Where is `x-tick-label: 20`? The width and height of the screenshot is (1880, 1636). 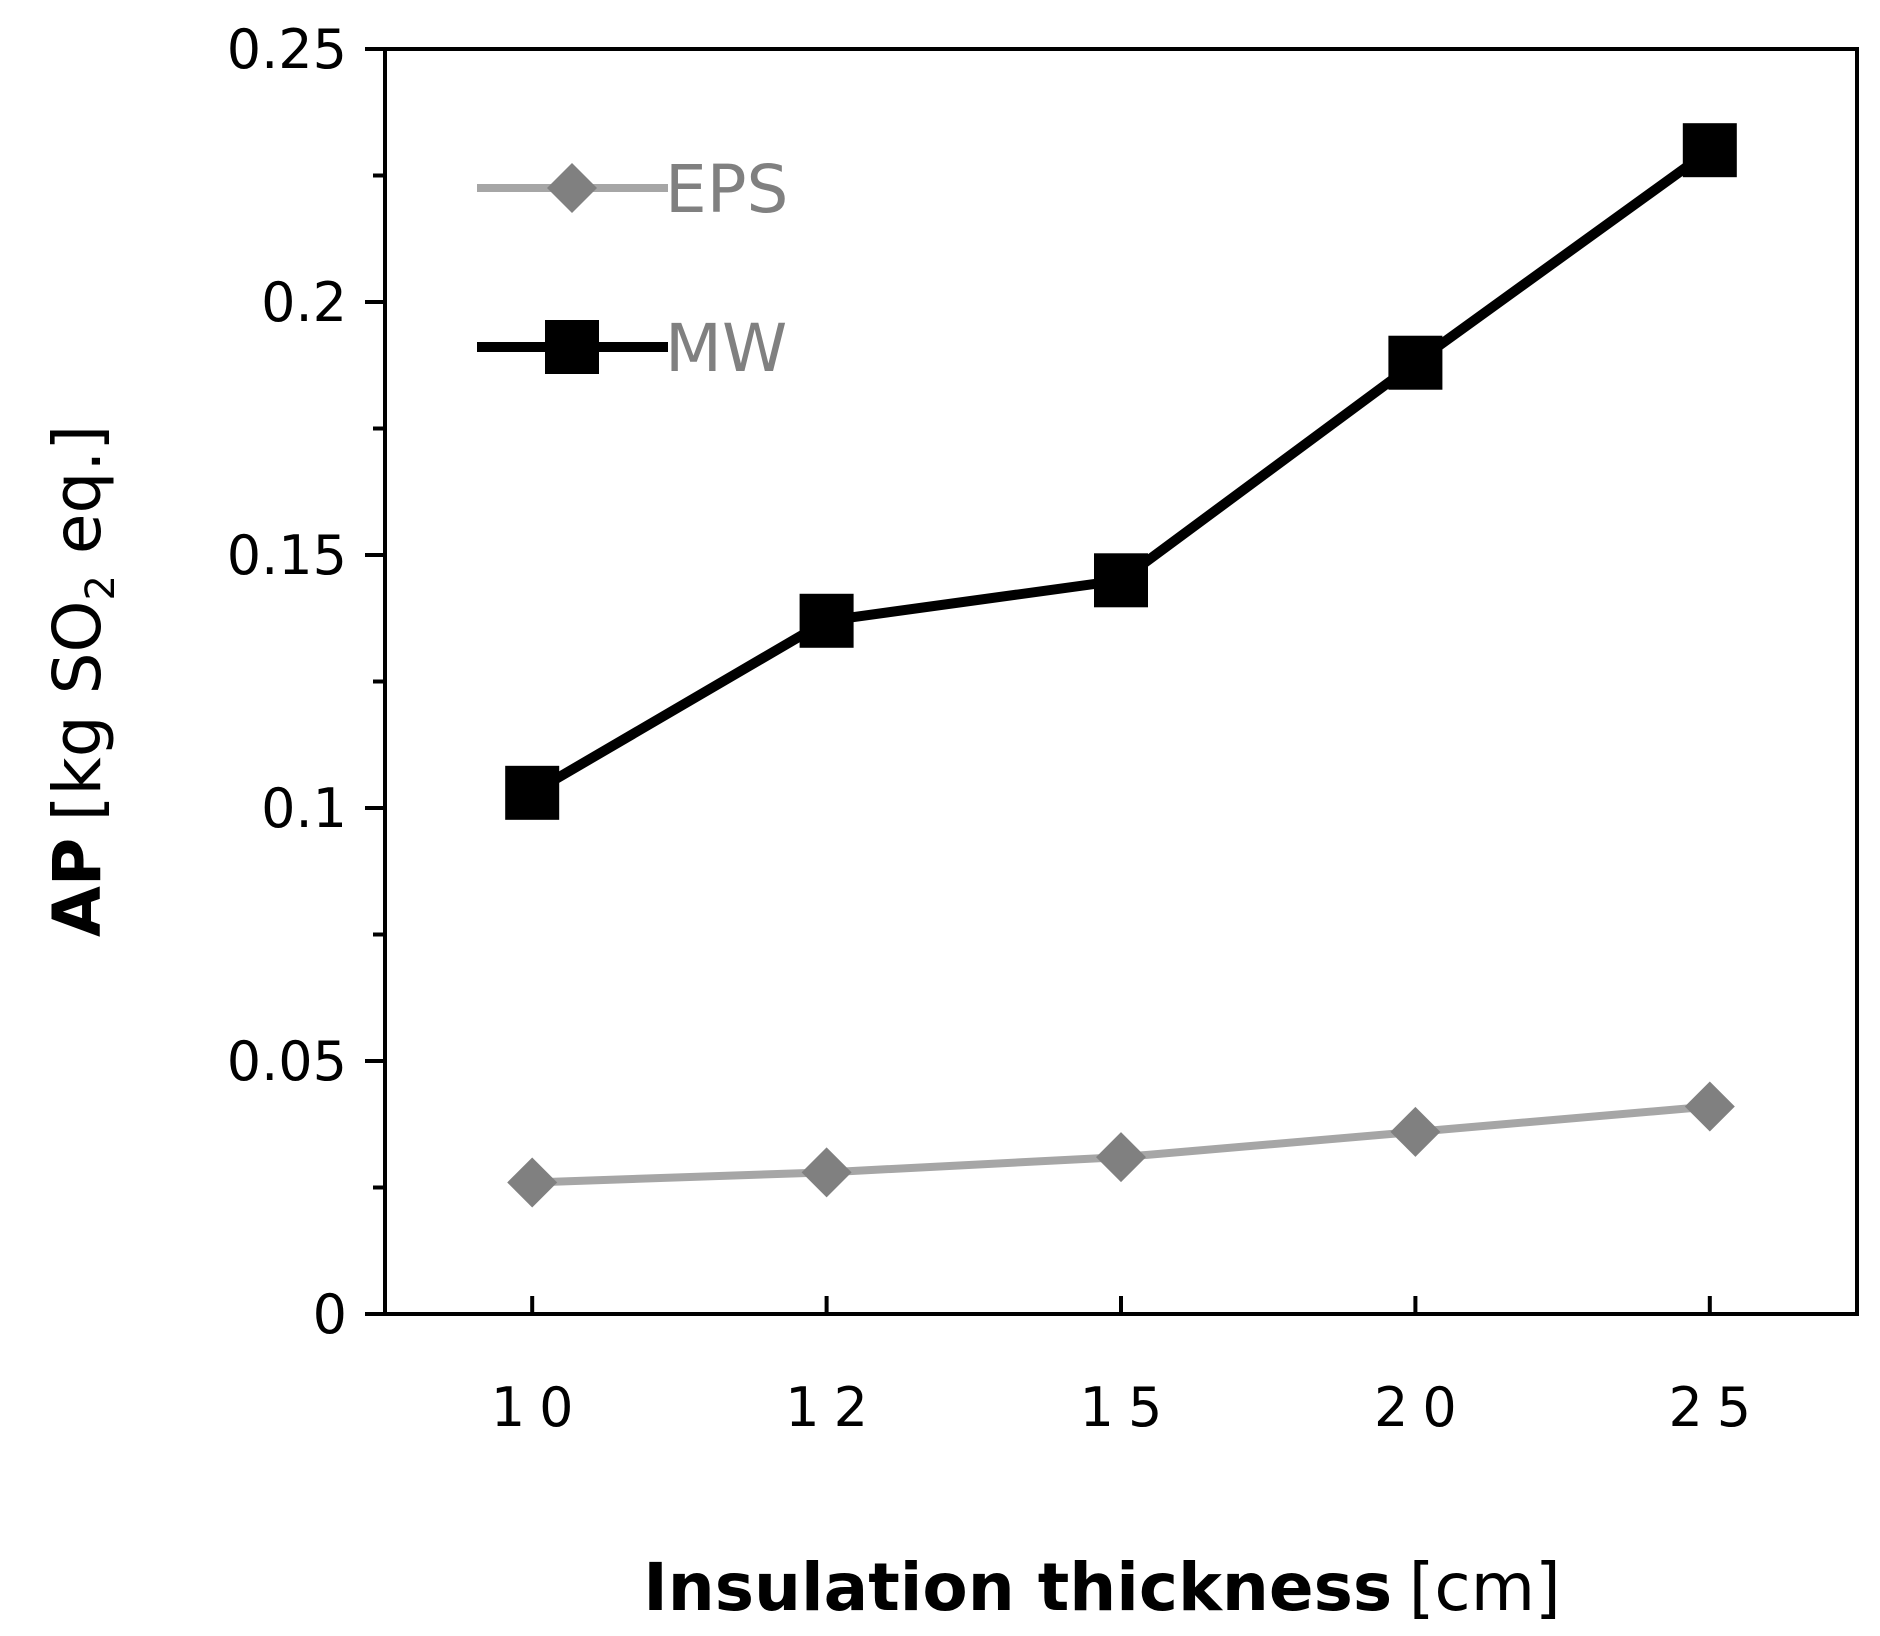
x-tick-label: 20 is located at coordinates (1422, 1407).